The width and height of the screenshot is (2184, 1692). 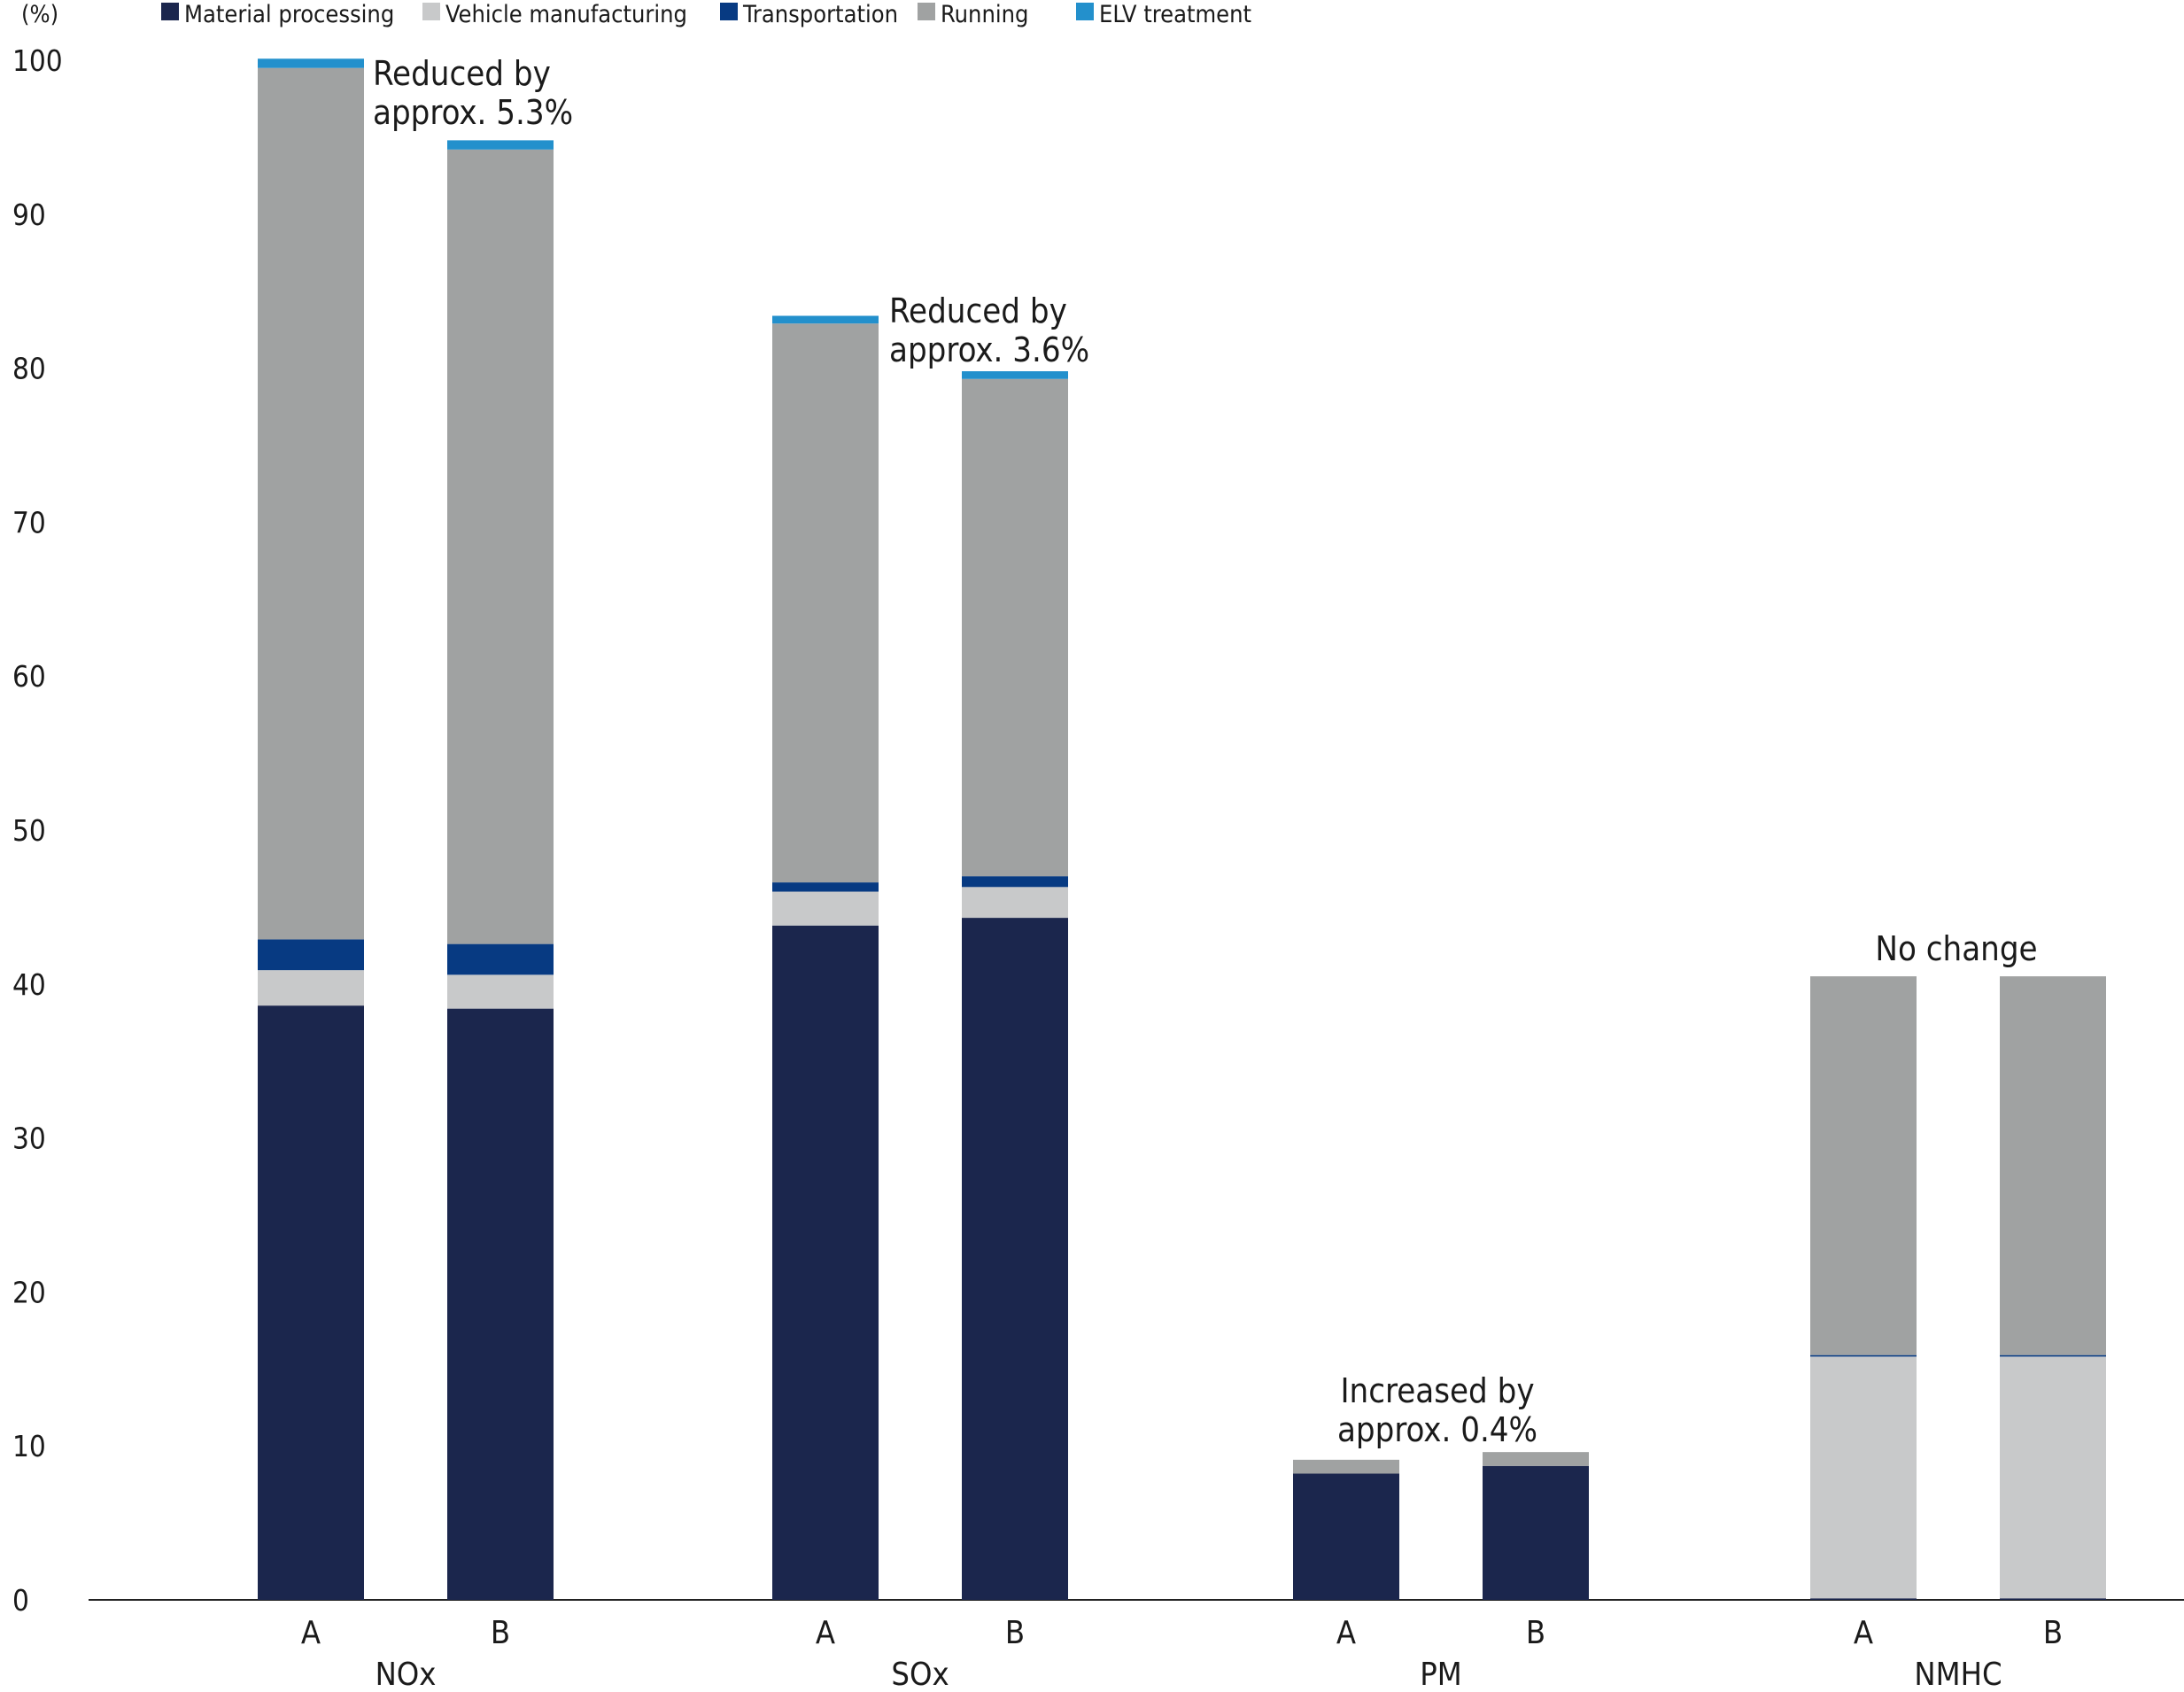 What do you see at coordinates (29, 984) in the screenshot?
I see `y-tick-label: 40` at bounding box center [29, 984].